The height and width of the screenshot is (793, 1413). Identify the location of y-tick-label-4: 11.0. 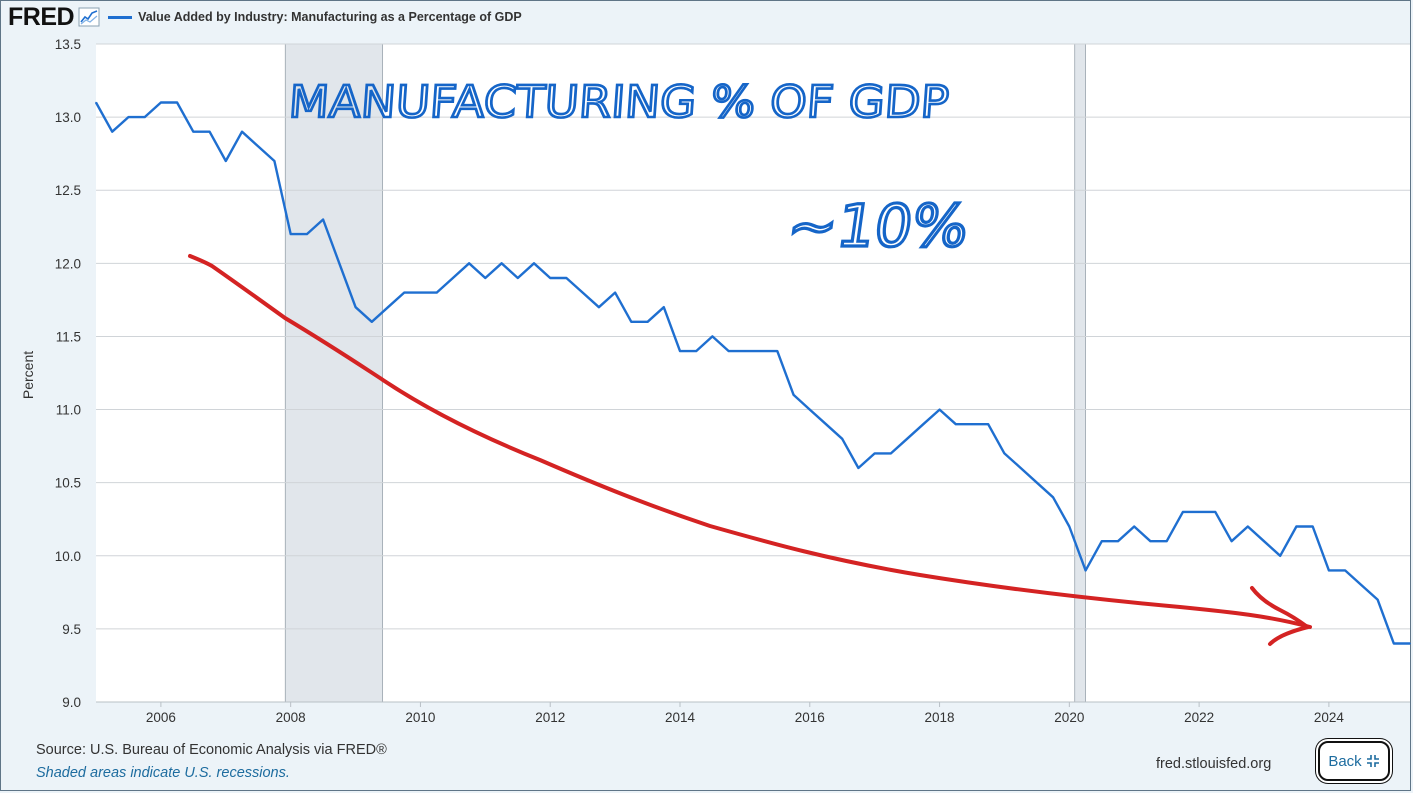
(68, 410).